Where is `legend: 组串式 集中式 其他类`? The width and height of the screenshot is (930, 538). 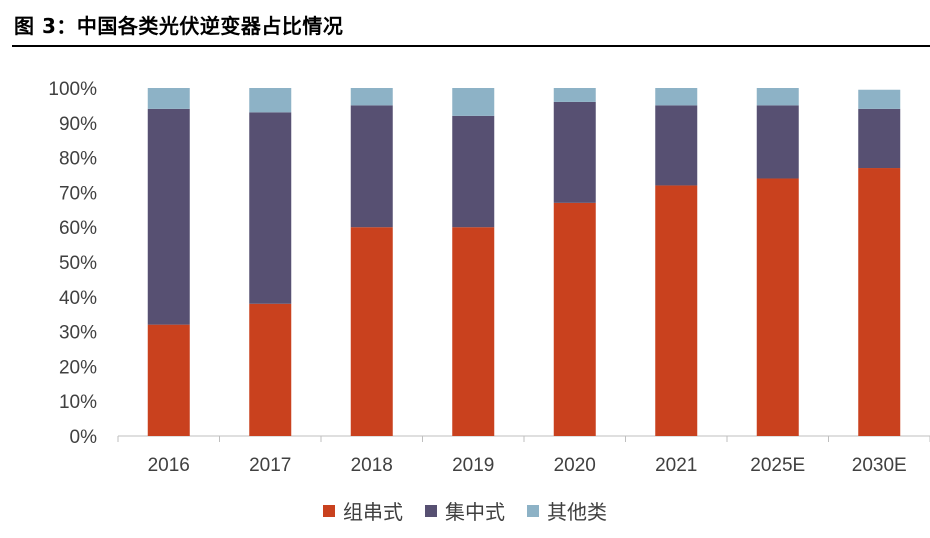 legend: 组串式 集中式 其他类 is located at coordinates (465, 510).